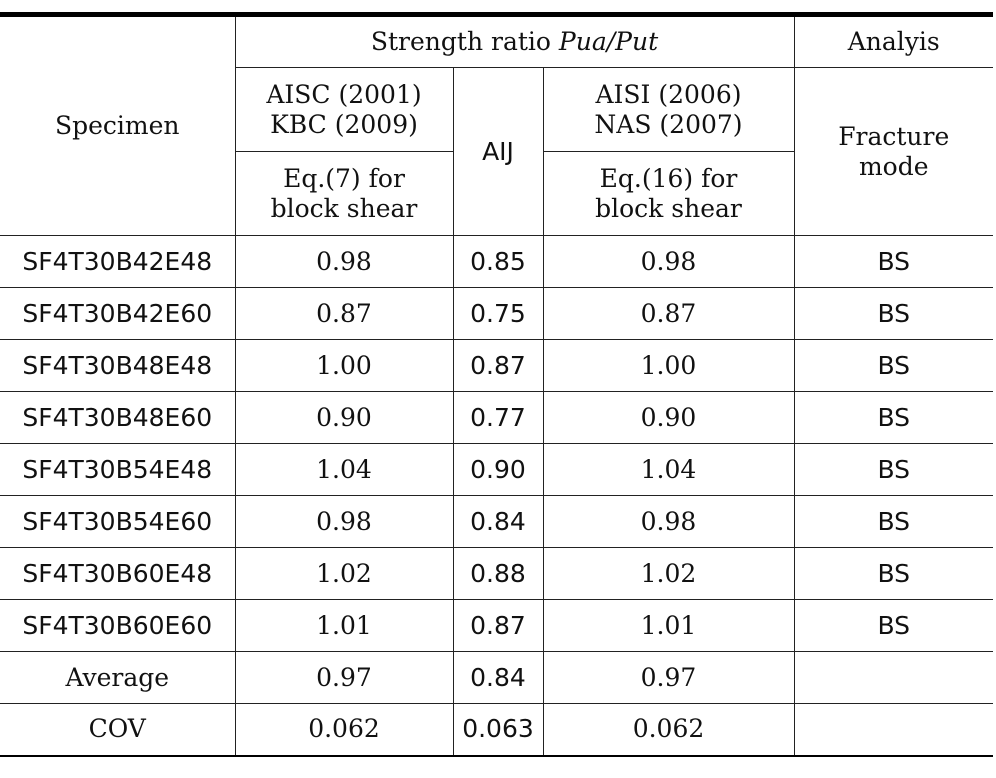  Describe the element at coordinates (344, 469) in the screenshot. I see `aisc-ratio-cell: 1.04` at that location.